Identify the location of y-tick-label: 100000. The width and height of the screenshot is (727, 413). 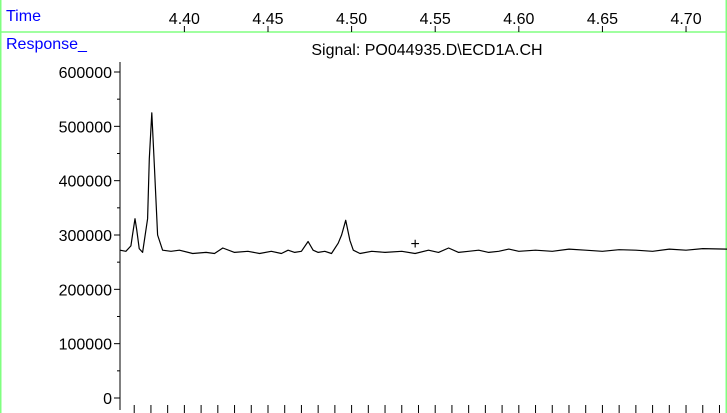
(85, 345).